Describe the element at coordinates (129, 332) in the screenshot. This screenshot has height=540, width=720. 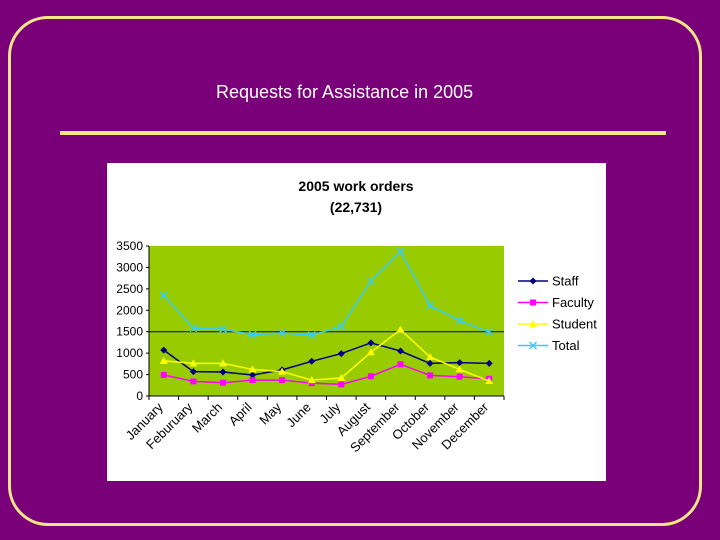
I see `y-tick-label: 1500` at that location.